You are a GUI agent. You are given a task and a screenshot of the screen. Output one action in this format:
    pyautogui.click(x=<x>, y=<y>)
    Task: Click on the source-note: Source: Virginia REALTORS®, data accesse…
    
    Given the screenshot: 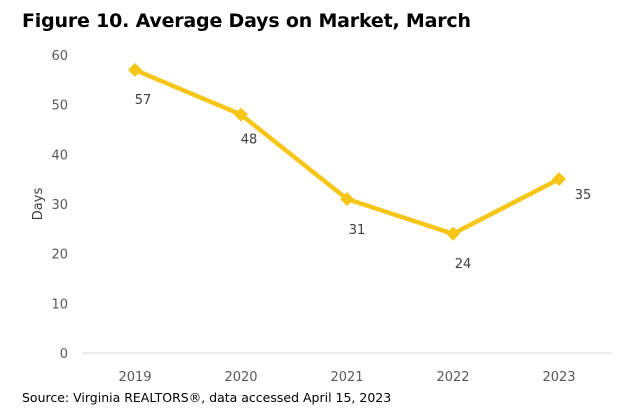 What is the action you would take?
    pyautogui.click(x=207, y=397)
    